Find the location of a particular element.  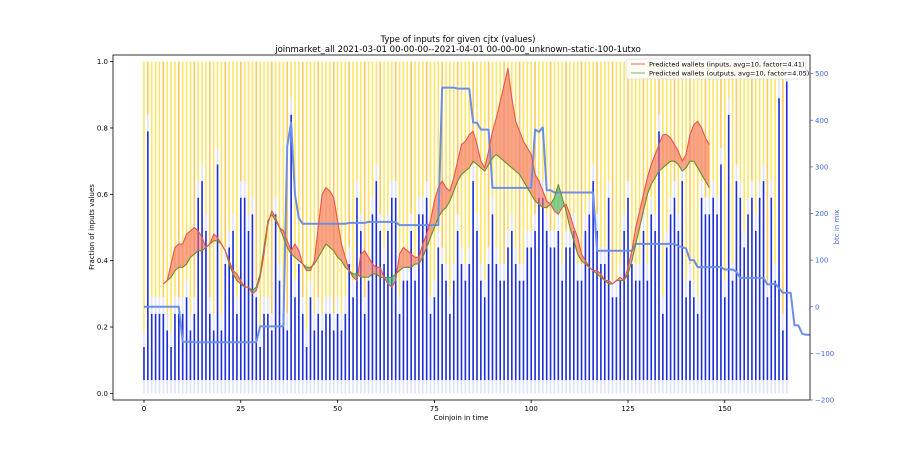

y-tick-label: 0.6 is located at coordinates (103, 195).